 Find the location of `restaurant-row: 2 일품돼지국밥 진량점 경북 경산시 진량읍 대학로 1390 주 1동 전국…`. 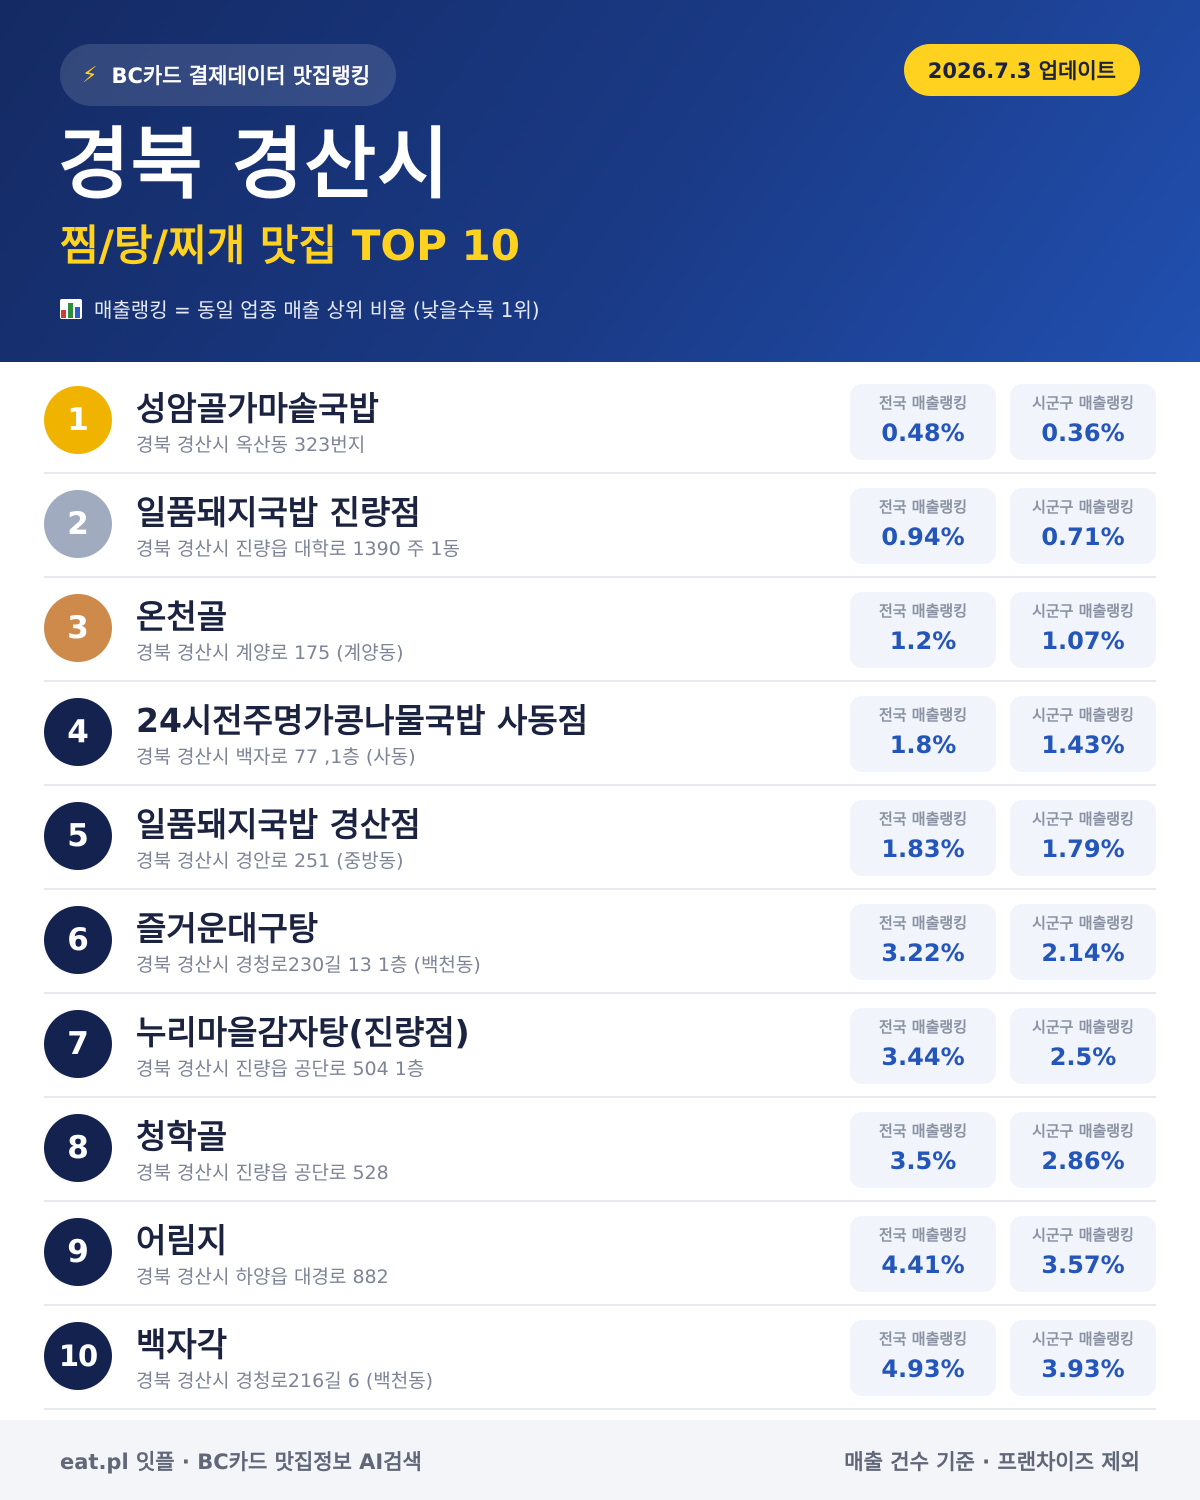

restaurant-row: 2 일품돼지국밥 진량점 경북 경산시 진량읍 대학로 1390 주 1동 전국… is located at coordinates (600, 526).